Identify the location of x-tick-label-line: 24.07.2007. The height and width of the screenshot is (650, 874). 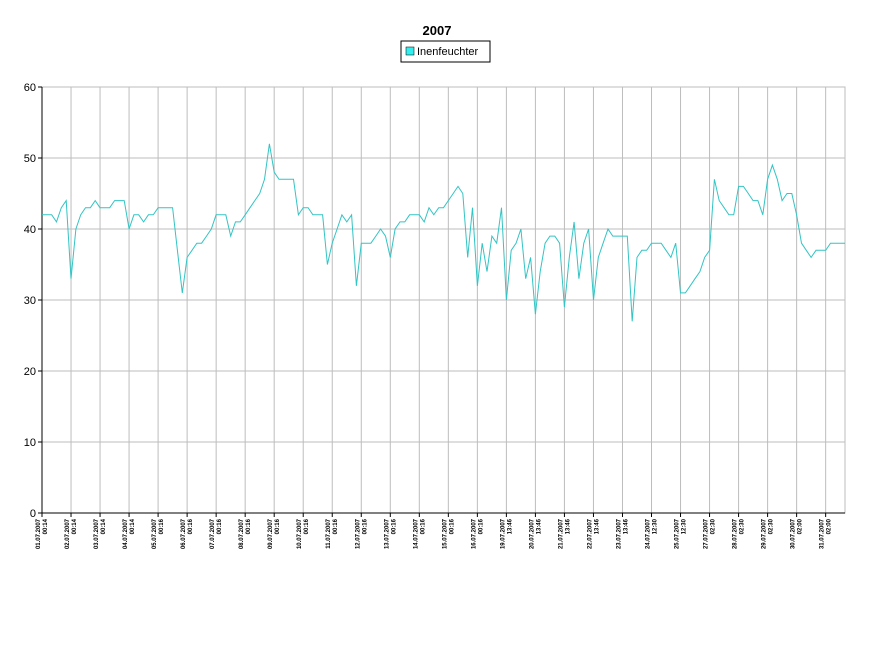
(649, 533).